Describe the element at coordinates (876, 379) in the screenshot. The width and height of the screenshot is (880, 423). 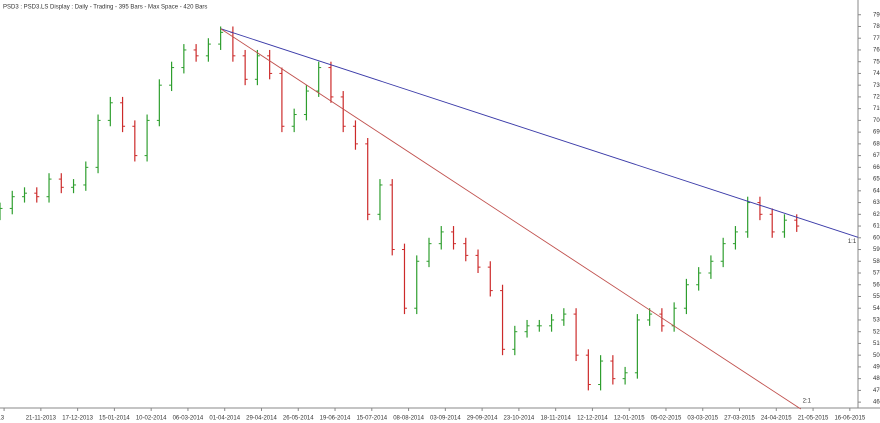
I see `y-tick-label: 4800,00` at that location.